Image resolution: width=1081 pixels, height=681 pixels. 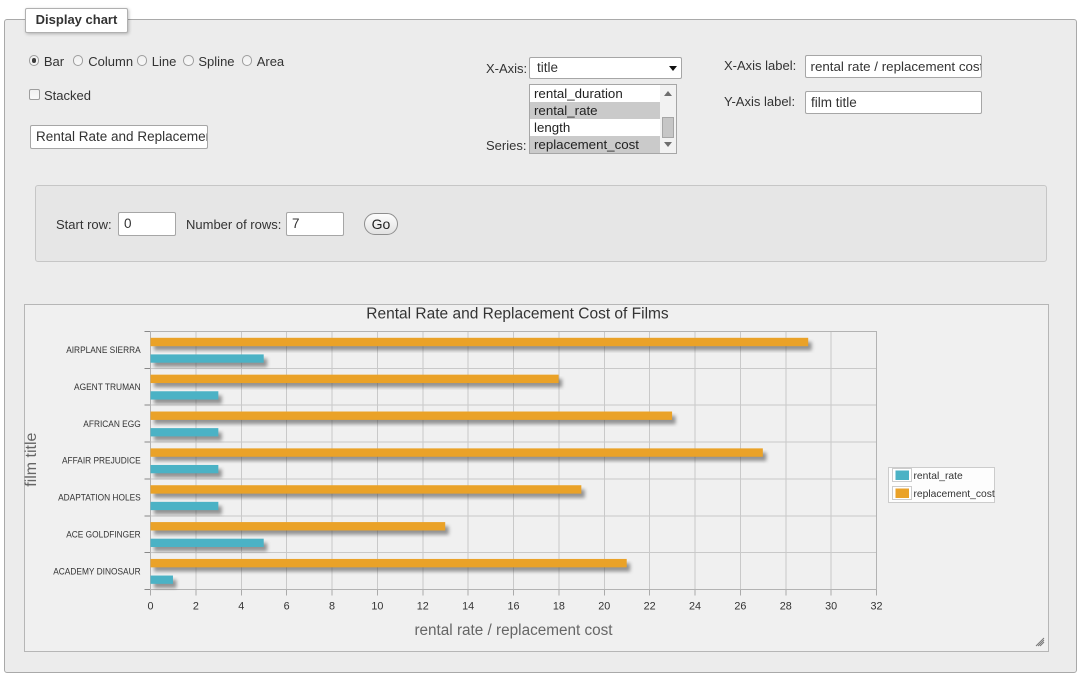 What do you see at coordinates (103, 350) in the screenshot?
I see `svg-text: AIRPLANE SIERRA` at bounding box center [103, 350].